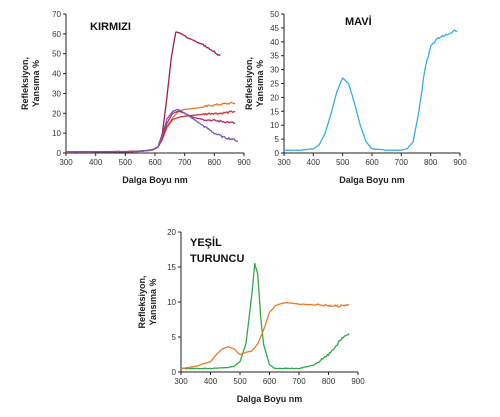 The width and height of the screenshot is (500, 417). Describe the element at coordinates (56, 34) in the screenshot. I see `y-tick-label: 60` at that location.